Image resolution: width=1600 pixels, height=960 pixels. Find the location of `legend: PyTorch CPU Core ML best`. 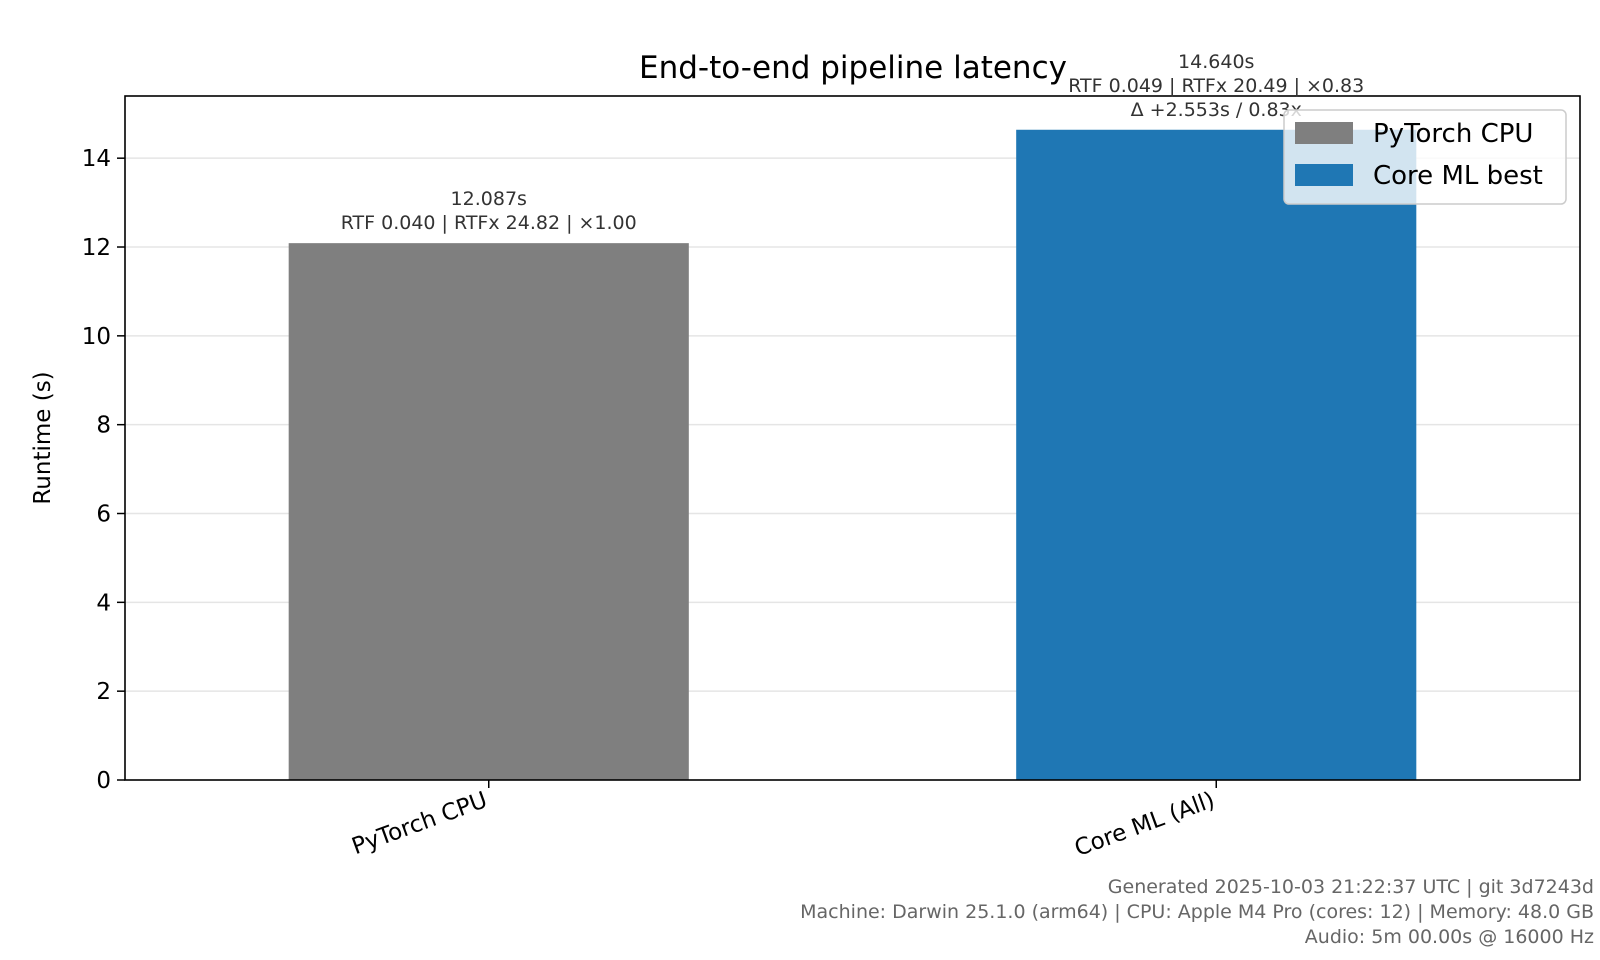

legend: PyTorch CPU Core ML best is located at coordinates (1425, 157).